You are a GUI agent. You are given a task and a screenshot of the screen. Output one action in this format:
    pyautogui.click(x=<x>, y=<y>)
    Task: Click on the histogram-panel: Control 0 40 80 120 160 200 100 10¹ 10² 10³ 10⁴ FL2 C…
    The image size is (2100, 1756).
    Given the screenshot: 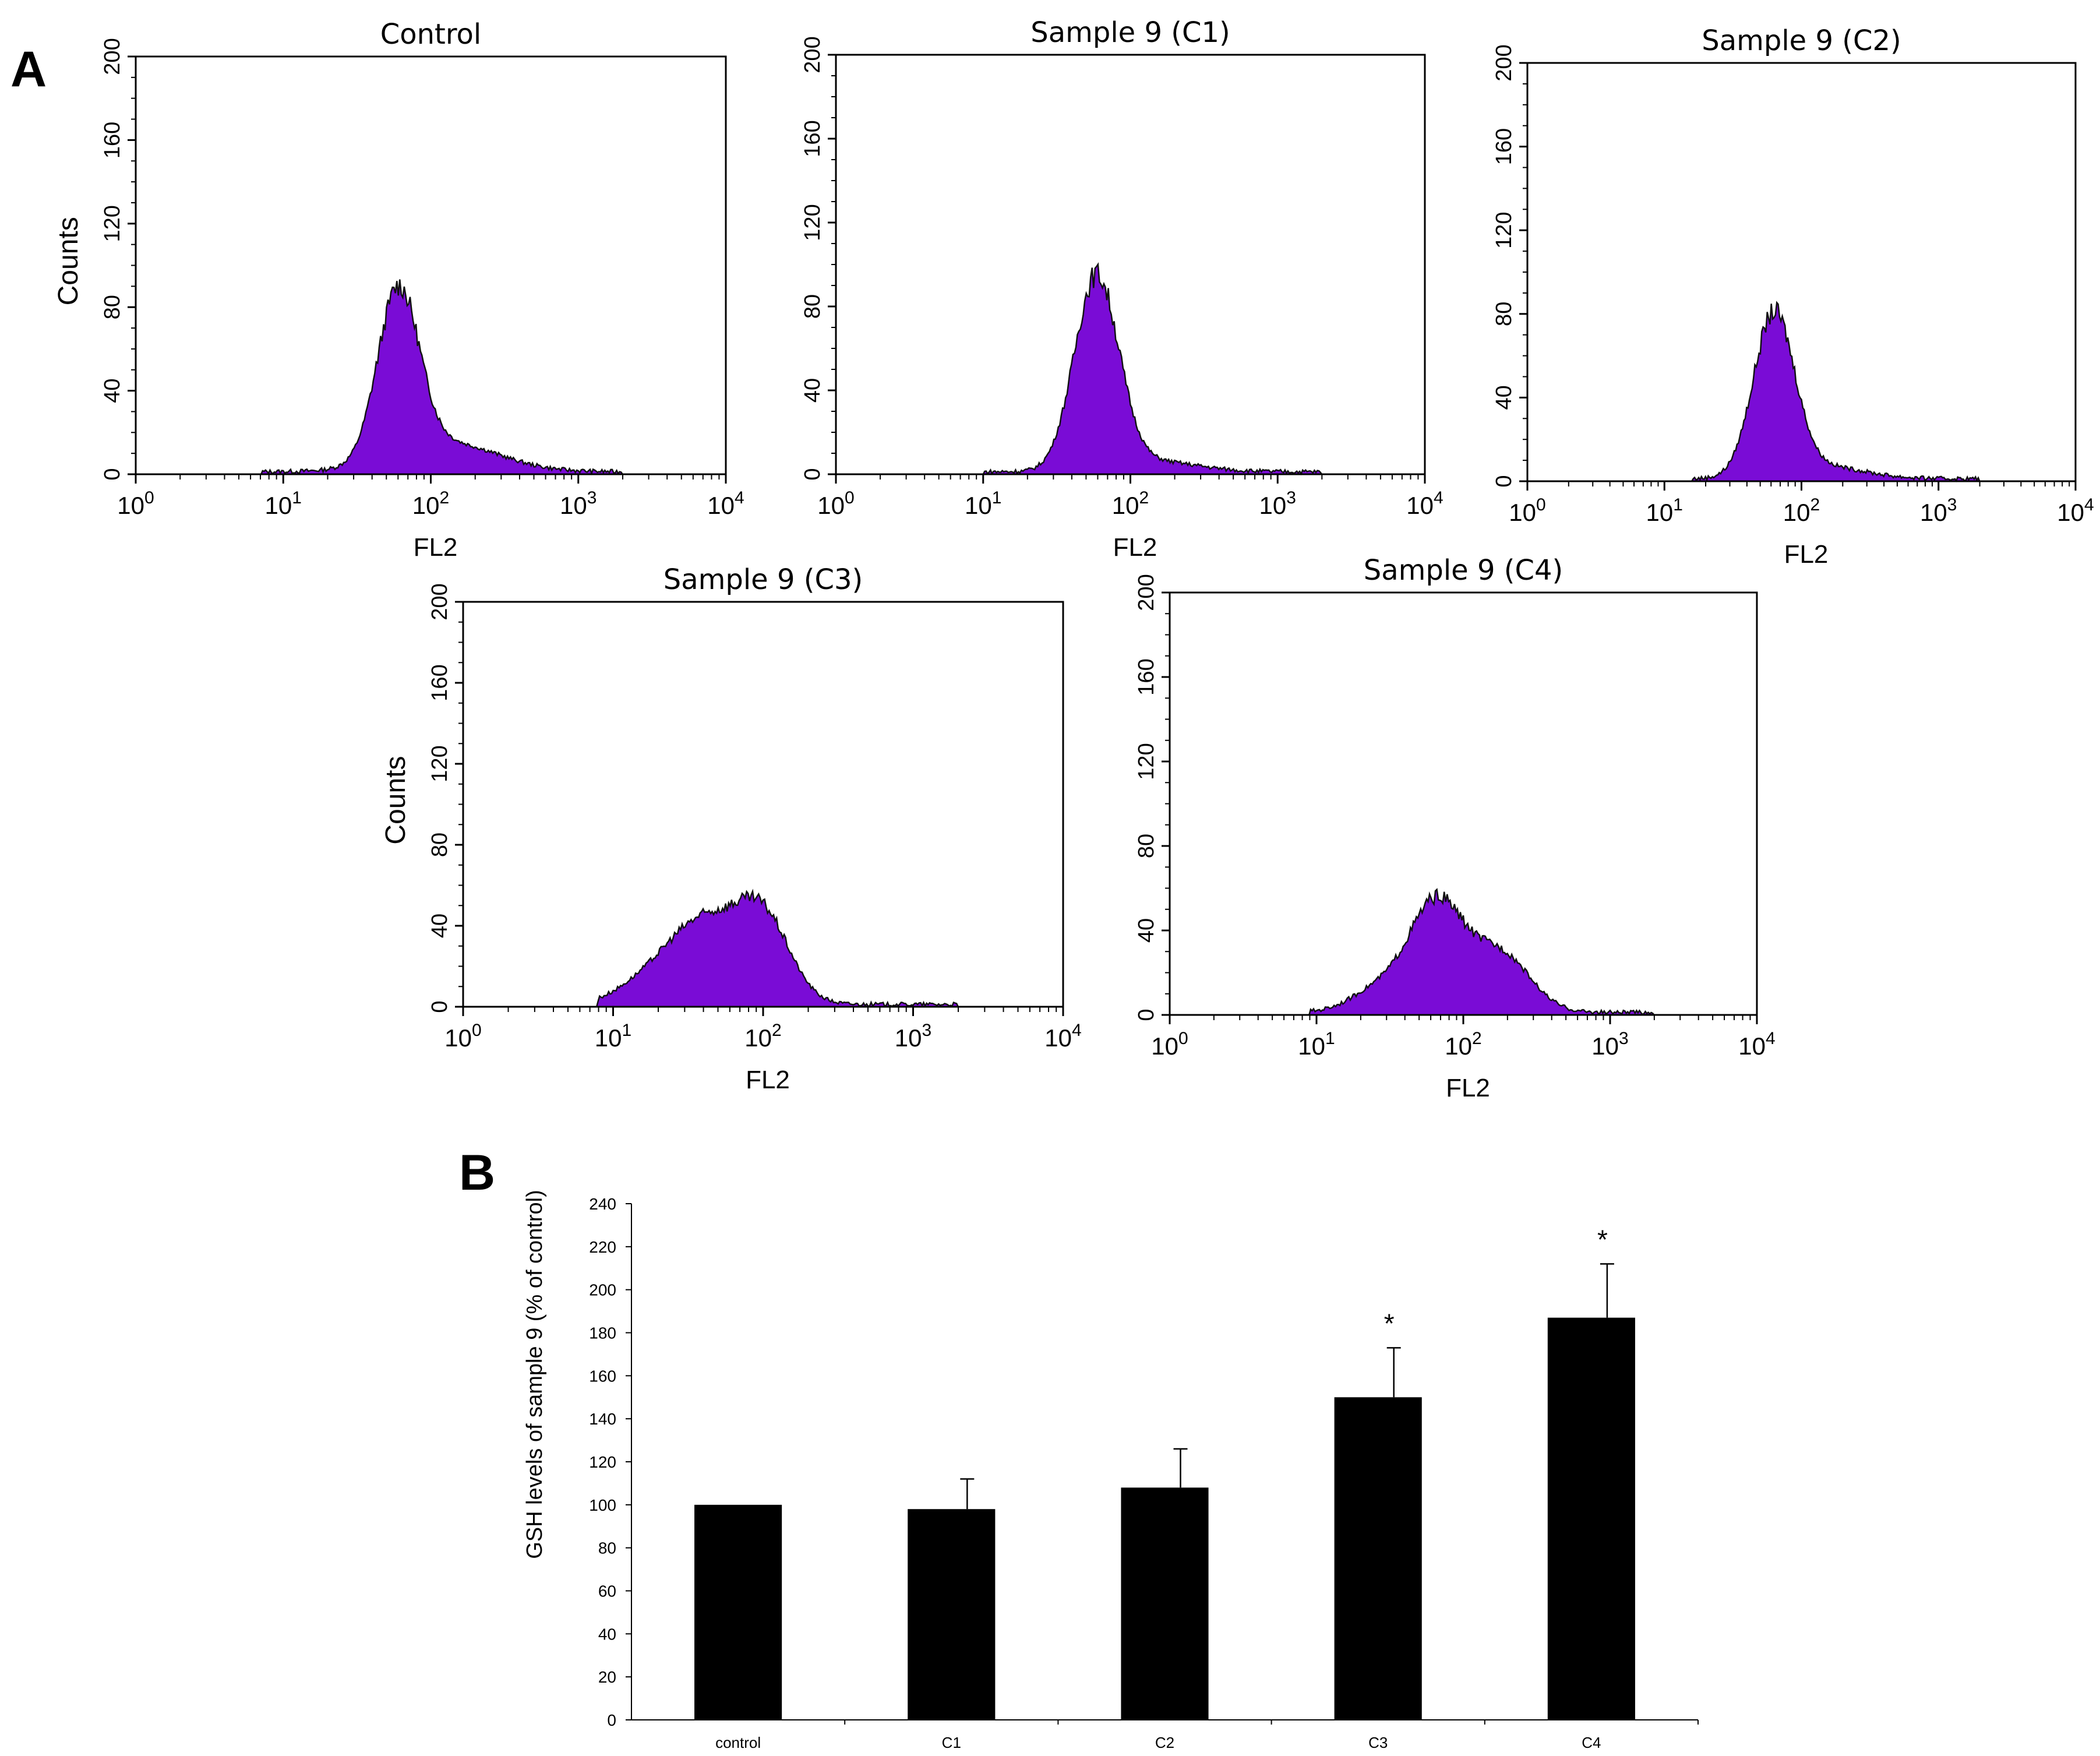 What is the action you would take?
    pyautogui.click(x=398, y=290)
    